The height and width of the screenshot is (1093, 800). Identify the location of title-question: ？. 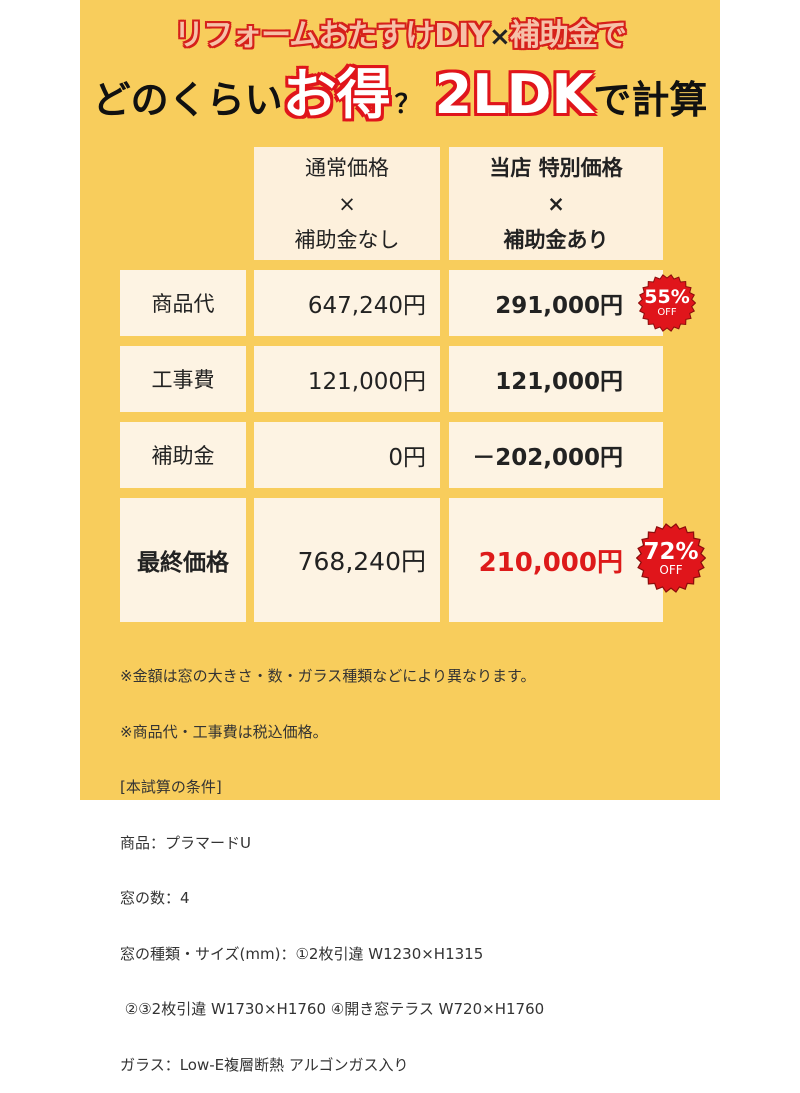
(407, 105).